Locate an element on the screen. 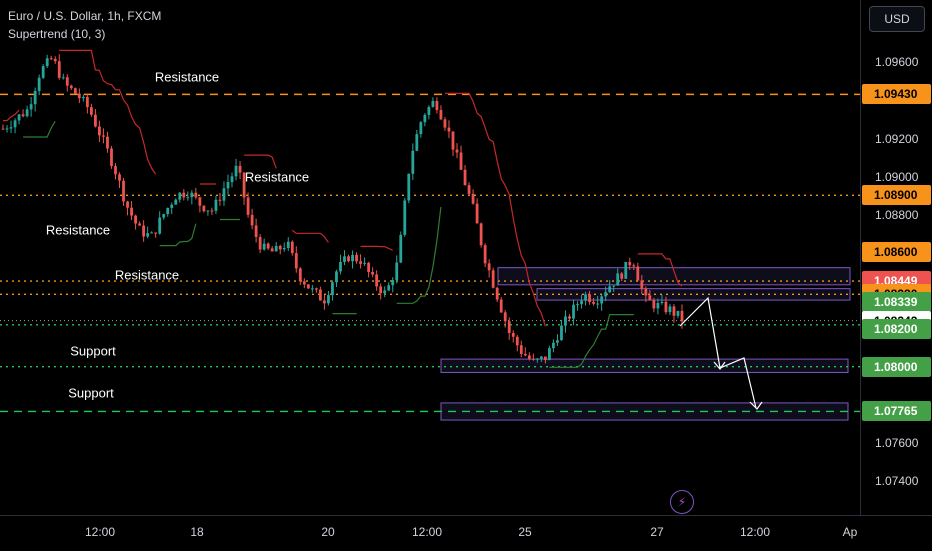 The height and width of the screenshot is (551, 932). indicator-title: Supertrend (10, 3) is located at coordinates (57, 34).